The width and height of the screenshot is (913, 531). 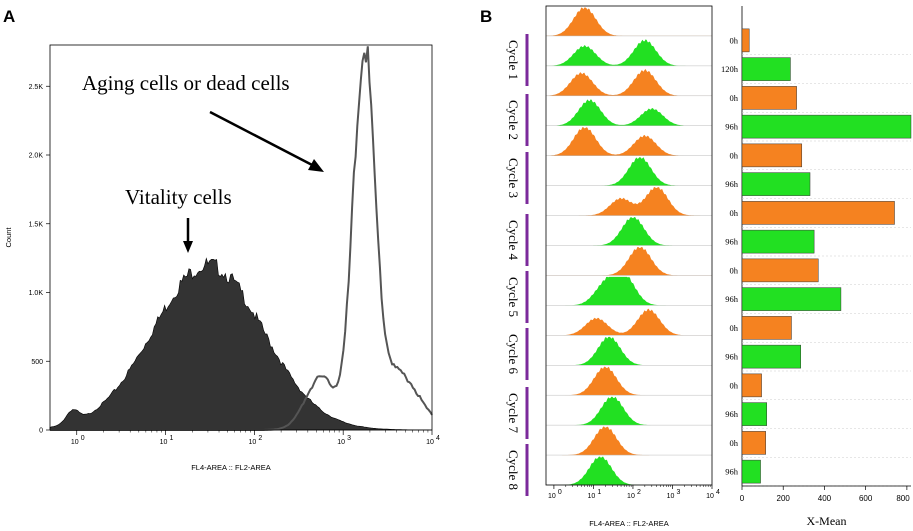 What do you see at coordinates (629, 523) in the screenshot?
I see `x-axis-title: FL4-AREA :: FL2-AREA` at bounding box center [629, 523].